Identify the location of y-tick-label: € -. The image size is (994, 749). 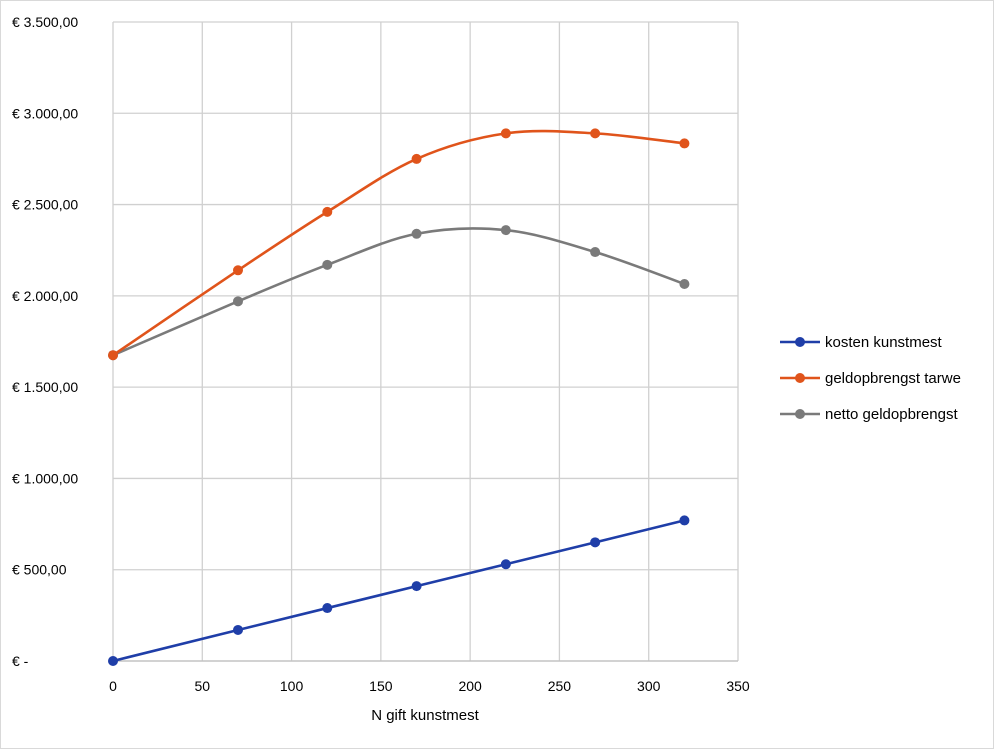
(20, 661).